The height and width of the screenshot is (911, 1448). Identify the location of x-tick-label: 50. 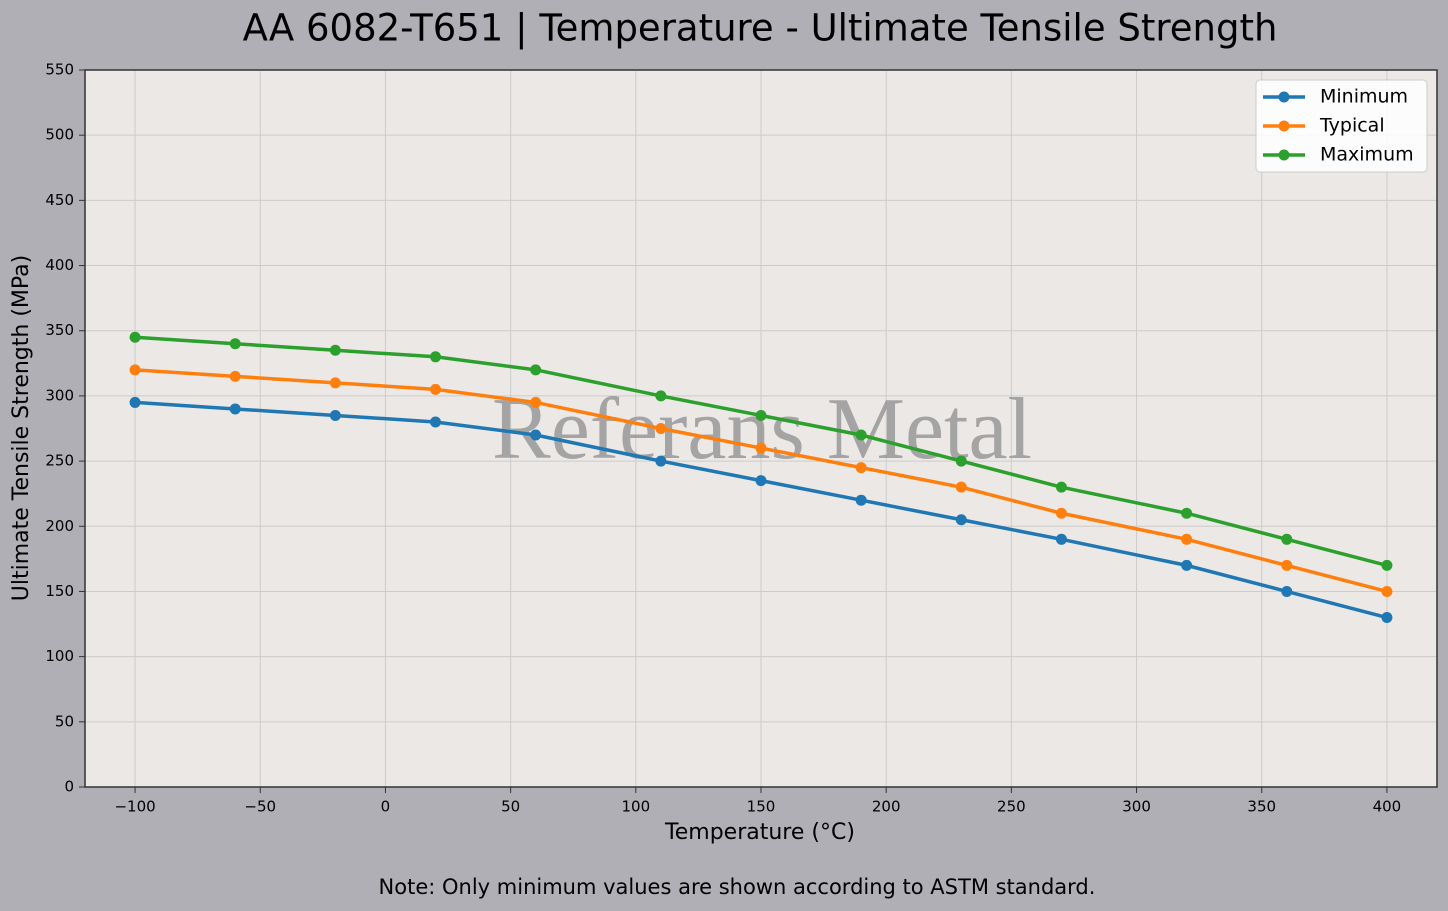
(510, 807).